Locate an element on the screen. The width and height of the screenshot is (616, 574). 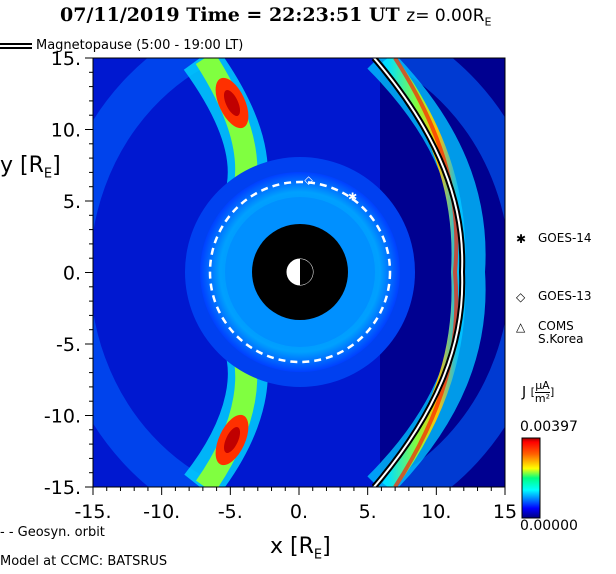
y-tick-label: -5. is located at coordinates (68, 345).